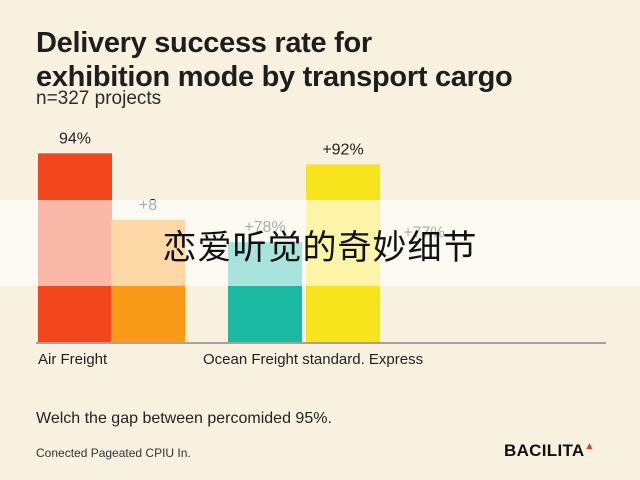 The width and height of the screenshot is (640, 480). What do you see at coordinates (544, 450) in the screenshot?
I see `brand-logo-text: BACILITA` at bounding box center [544, 450].